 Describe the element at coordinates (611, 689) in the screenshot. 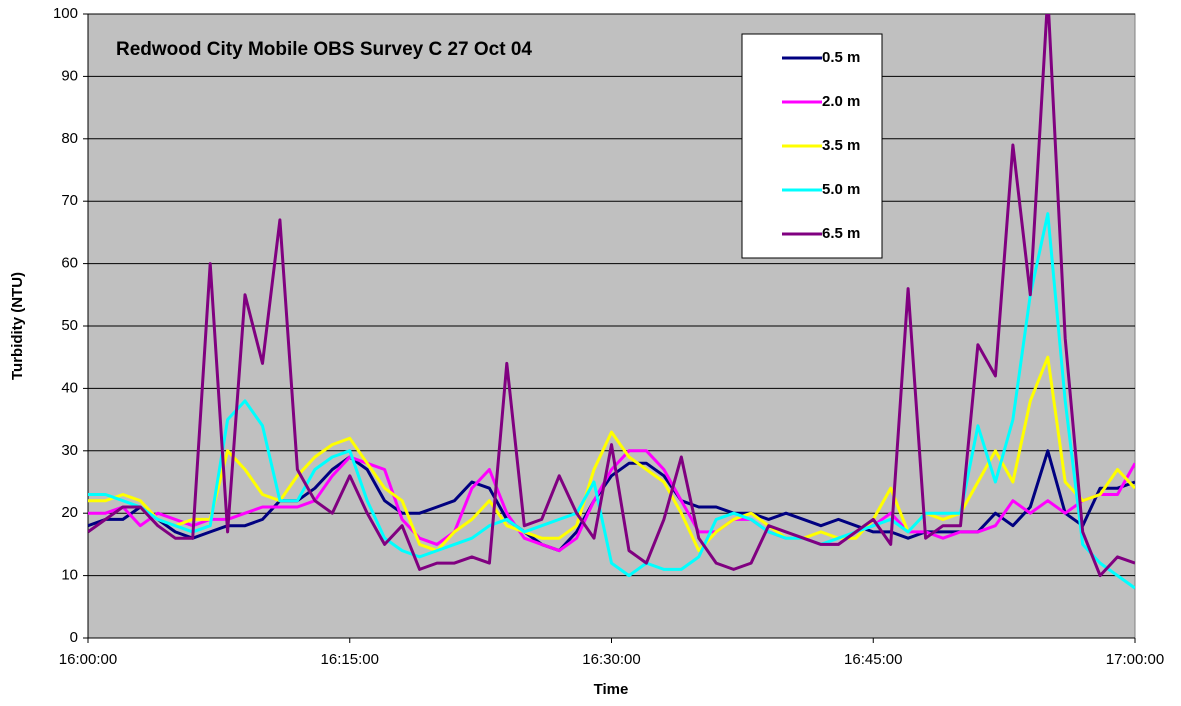

I see `x-axis-title: Time` at that location.